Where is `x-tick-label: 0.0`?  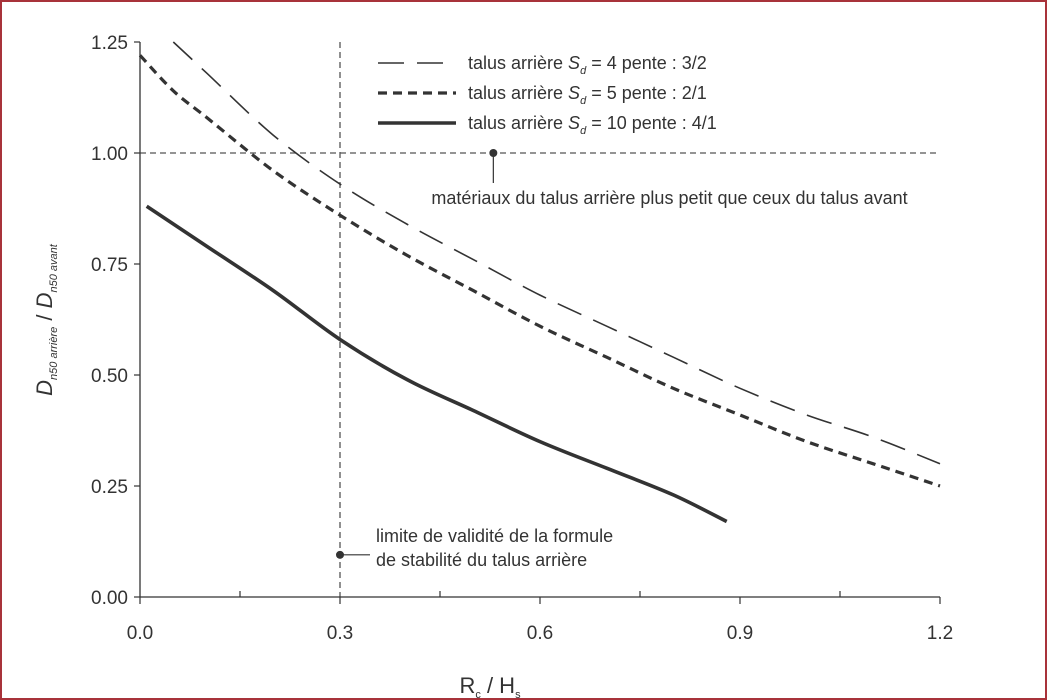
x-tick-label: 0.0 is located at coordinates (140, 633).